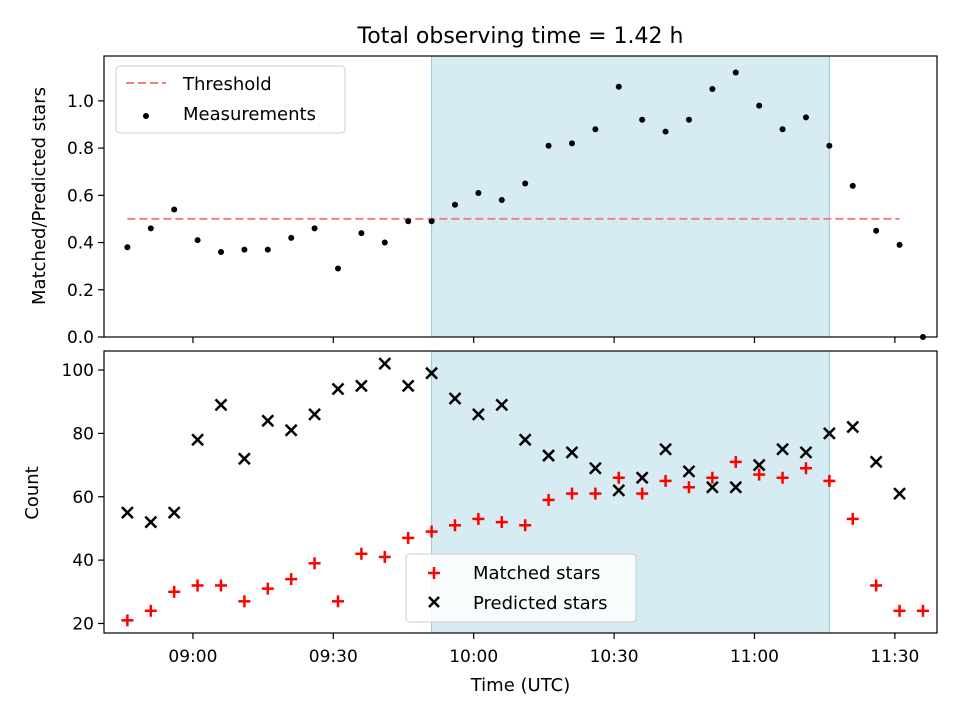  Describe the element at coordinates (85, 338) in the screenshot. I see `y-tick: 0.0` at that location.